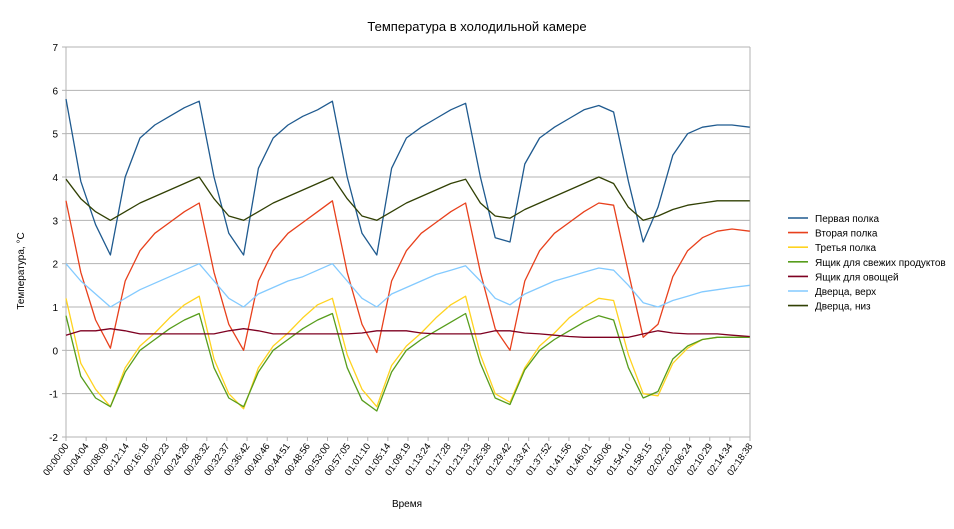 This screenshot has height=529, width=954. I want to click on legend-label: Первая полка, so click(847, 219).